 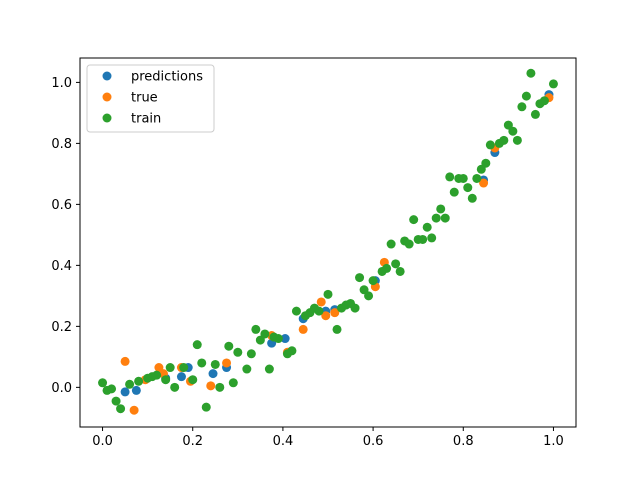 What do you see at coordinates (61, 388) in the screenshot?
I see `y-tick-label: 0.0` at bounding box center [61, 388].